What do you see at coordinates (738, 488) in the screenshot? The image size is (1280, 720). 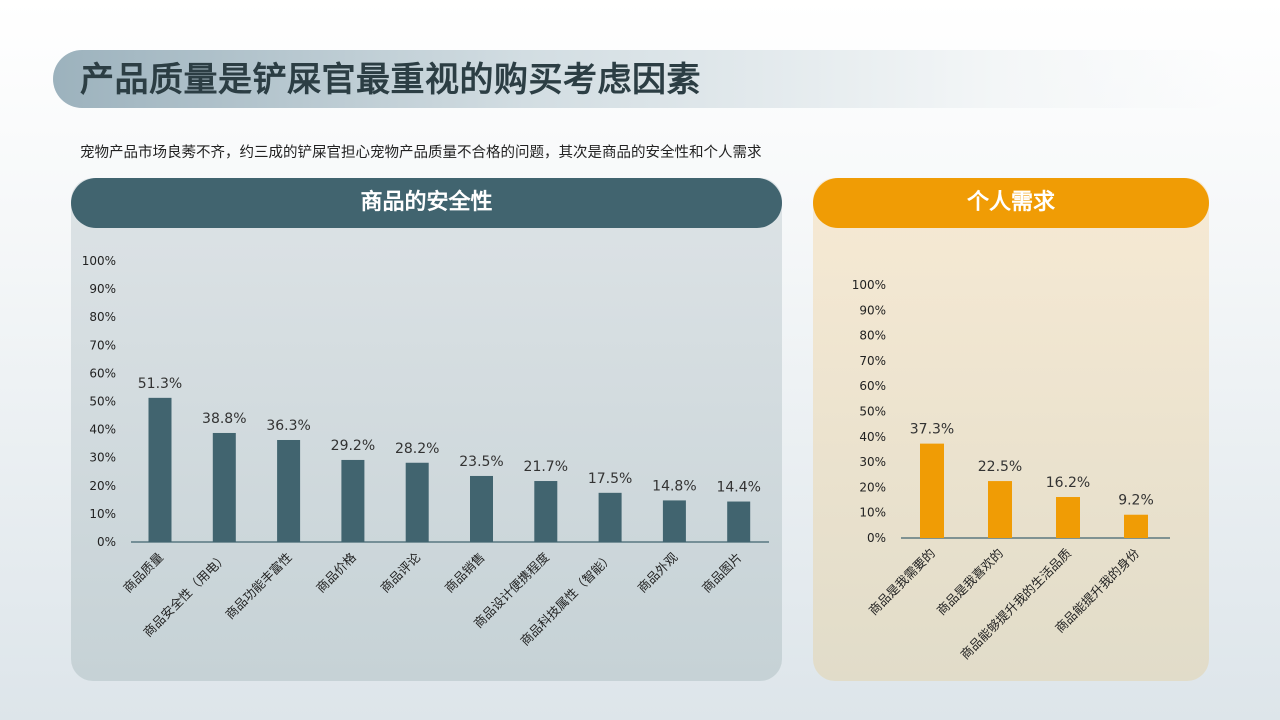 I see `safety-data-label: 14.4%` at bounding box center [738, 488].